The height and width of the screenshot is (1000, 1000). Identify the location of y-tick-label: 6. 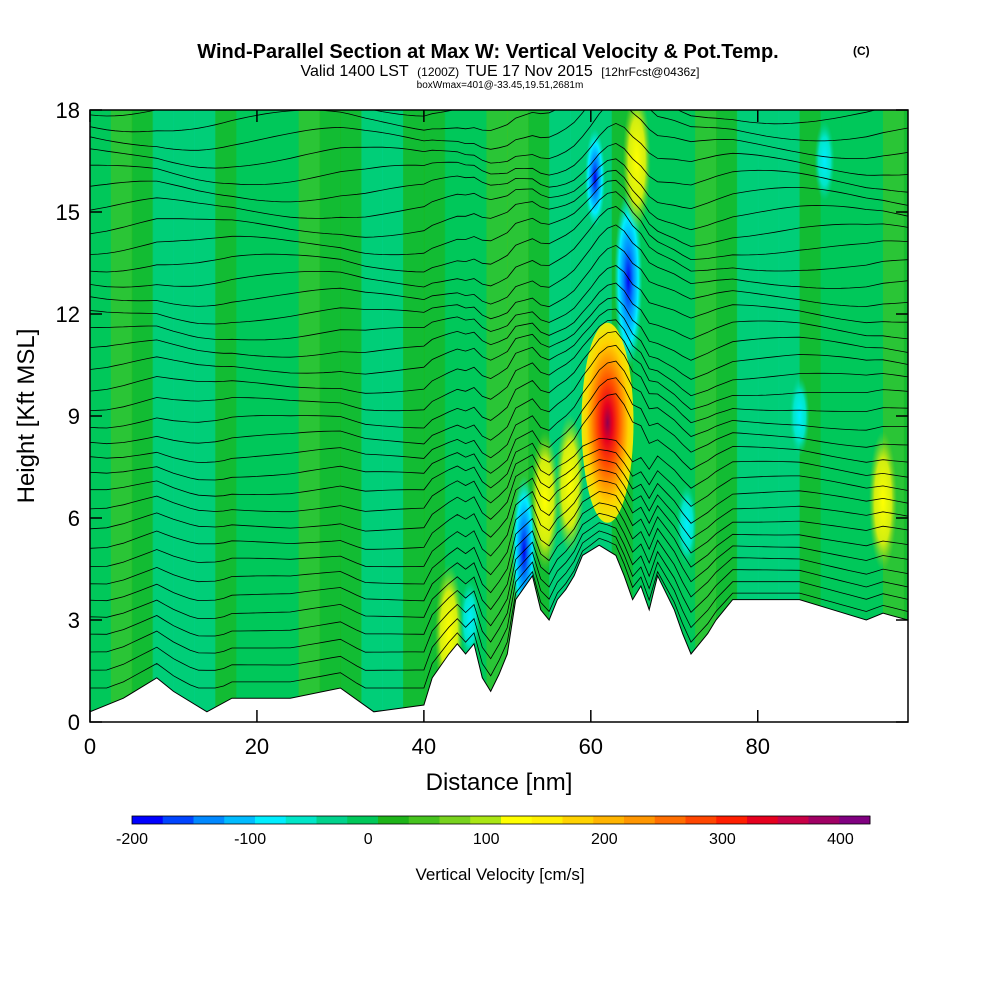
(74, 518).